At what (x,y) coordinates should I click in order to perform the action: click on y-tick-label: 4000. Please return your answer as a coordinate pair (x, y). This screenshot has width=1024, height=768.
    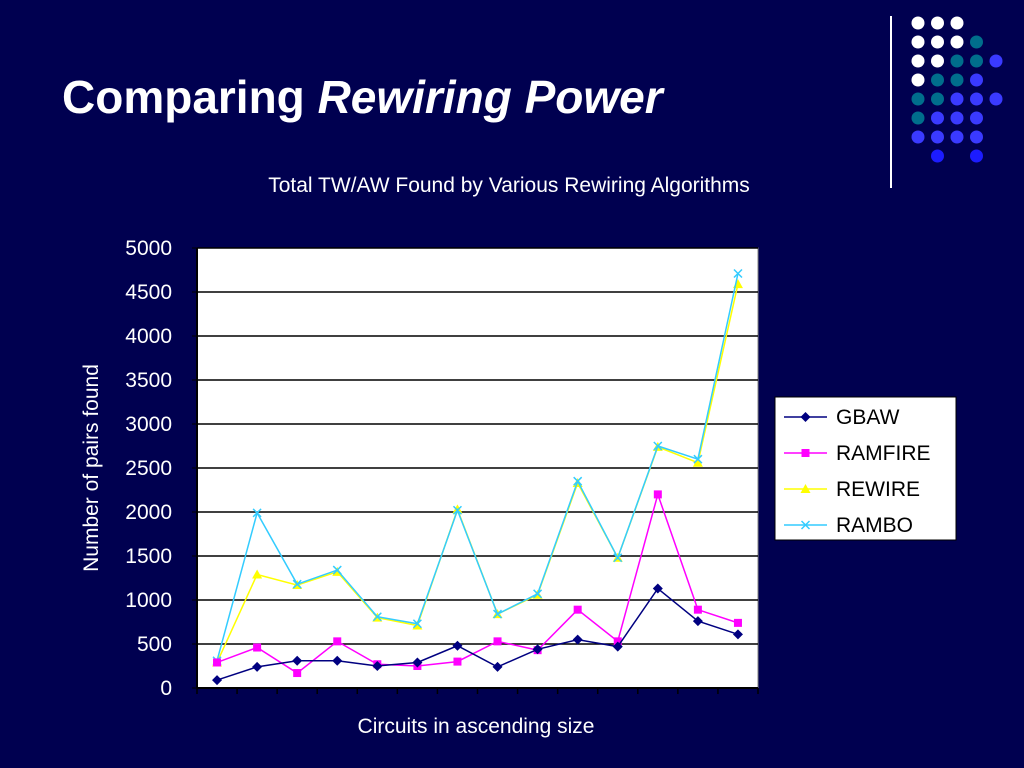
    Looking at the image, I should click on (148, 336).